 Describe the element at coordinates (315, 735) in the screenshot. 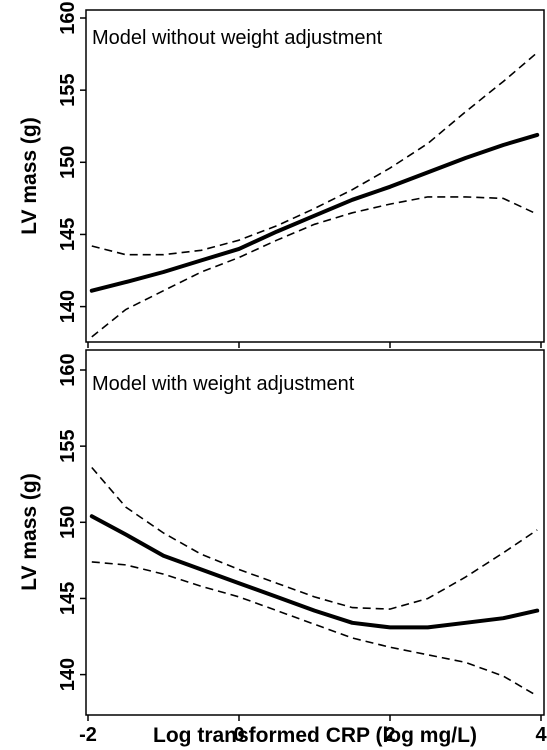

I see `x-axis-label: Log transformed CRP (log mg/L)` at that location.